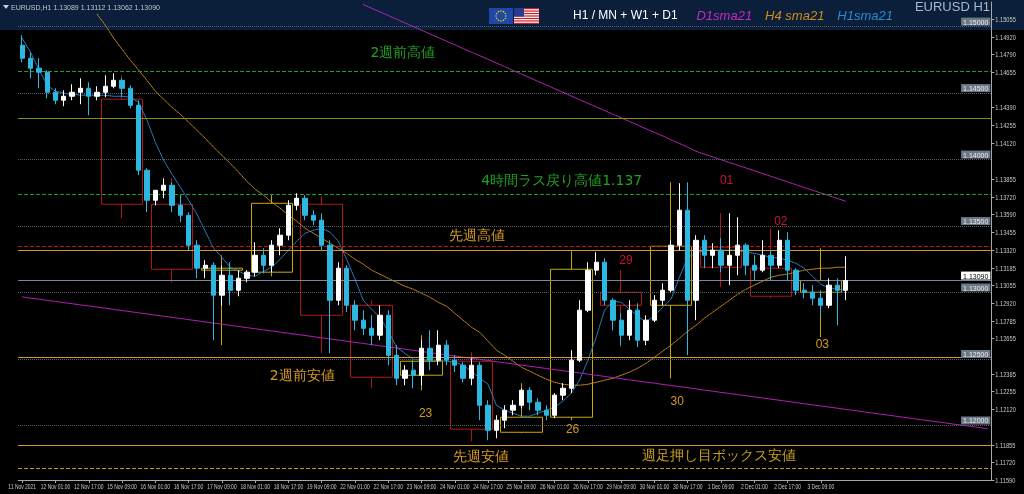 The height and width of the screenshot is (494, 1024). Describe the element at coordinates (626, 15) in the screenshot. I see `text: H1 / MN + W1 + D1` at that location.